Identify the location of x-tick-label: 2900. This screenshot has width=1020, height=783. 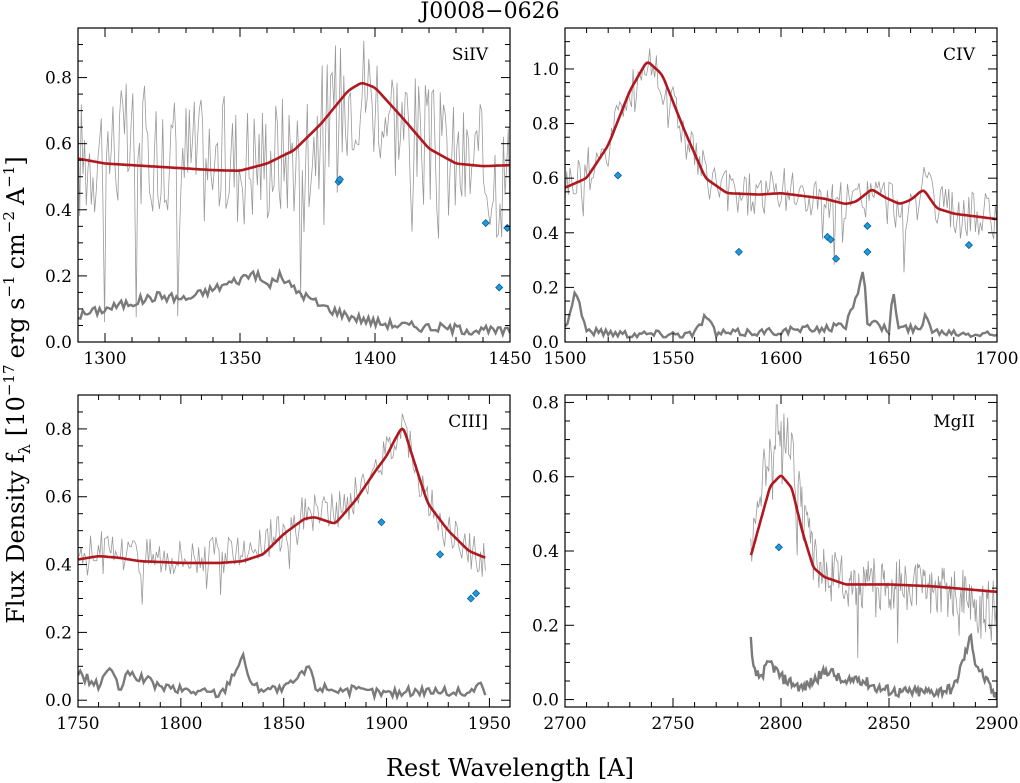
(996, 724).